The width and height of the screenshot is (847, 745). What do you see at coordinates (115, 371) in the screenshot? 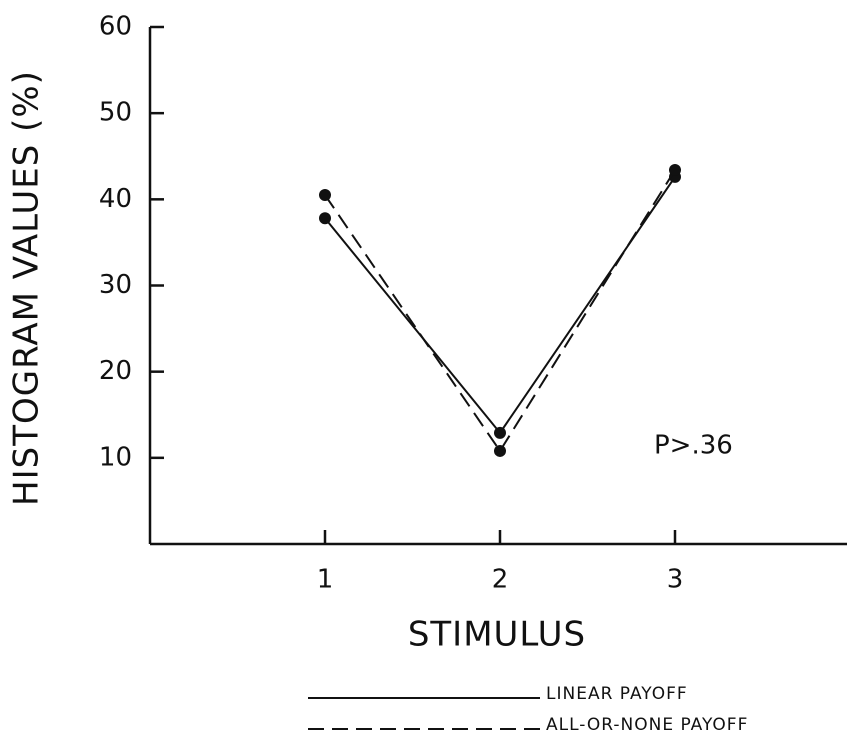
I see `y-tick-label: 20` at bounding box center [115, 371].